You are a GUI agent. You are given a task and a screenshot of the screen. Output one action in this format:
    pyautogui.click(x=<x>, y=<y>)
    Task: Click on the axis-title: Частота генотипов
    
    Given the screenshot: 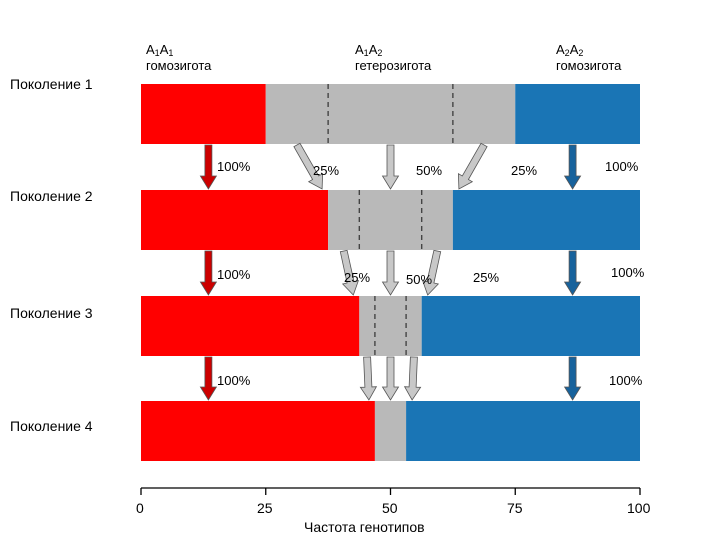 What is the action you would take?
    pyautogui.click(x=364, y=527)
    